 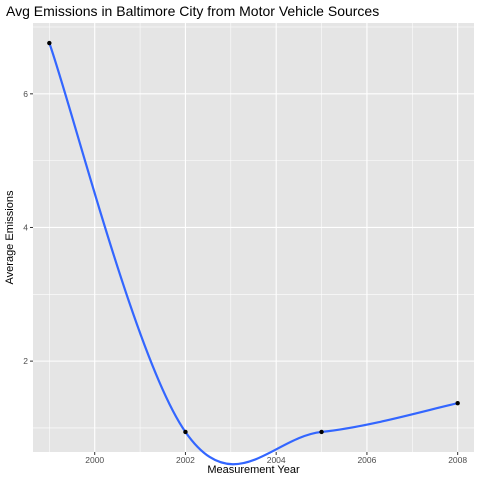 I want to click on y-tick-label: 4, so click(x=25, y=227).